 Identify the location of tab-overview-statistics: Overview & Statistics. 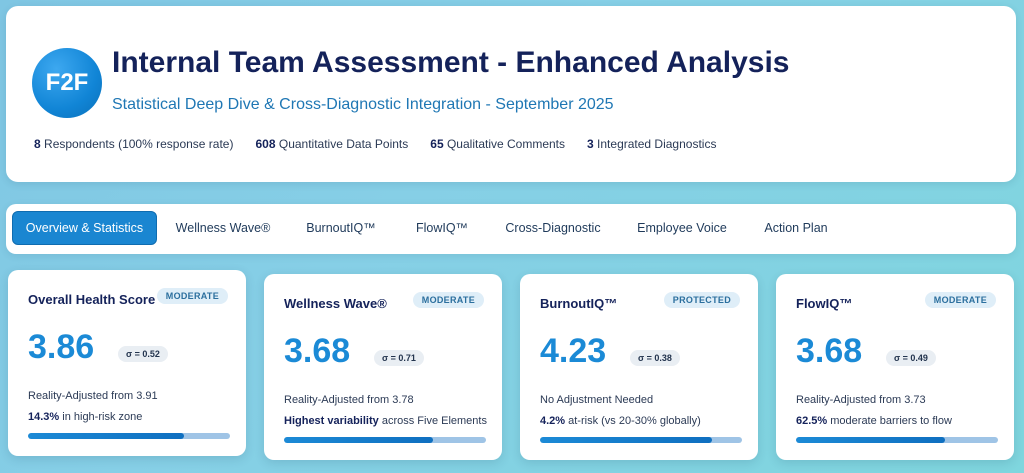
(84, 228).